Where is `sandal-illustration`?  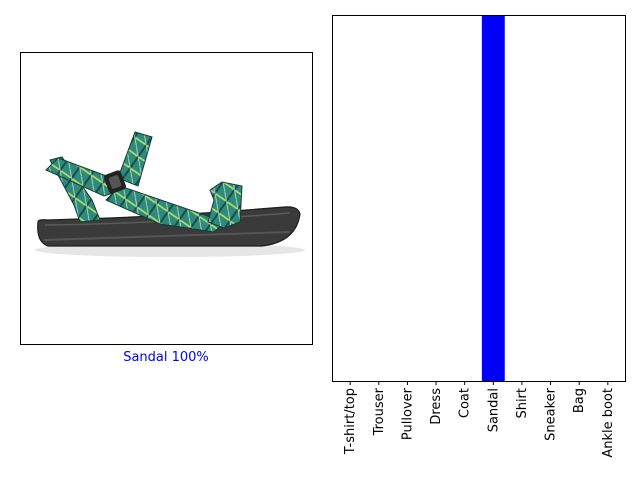
sandal-illustration is located at coordinates (170, 194).